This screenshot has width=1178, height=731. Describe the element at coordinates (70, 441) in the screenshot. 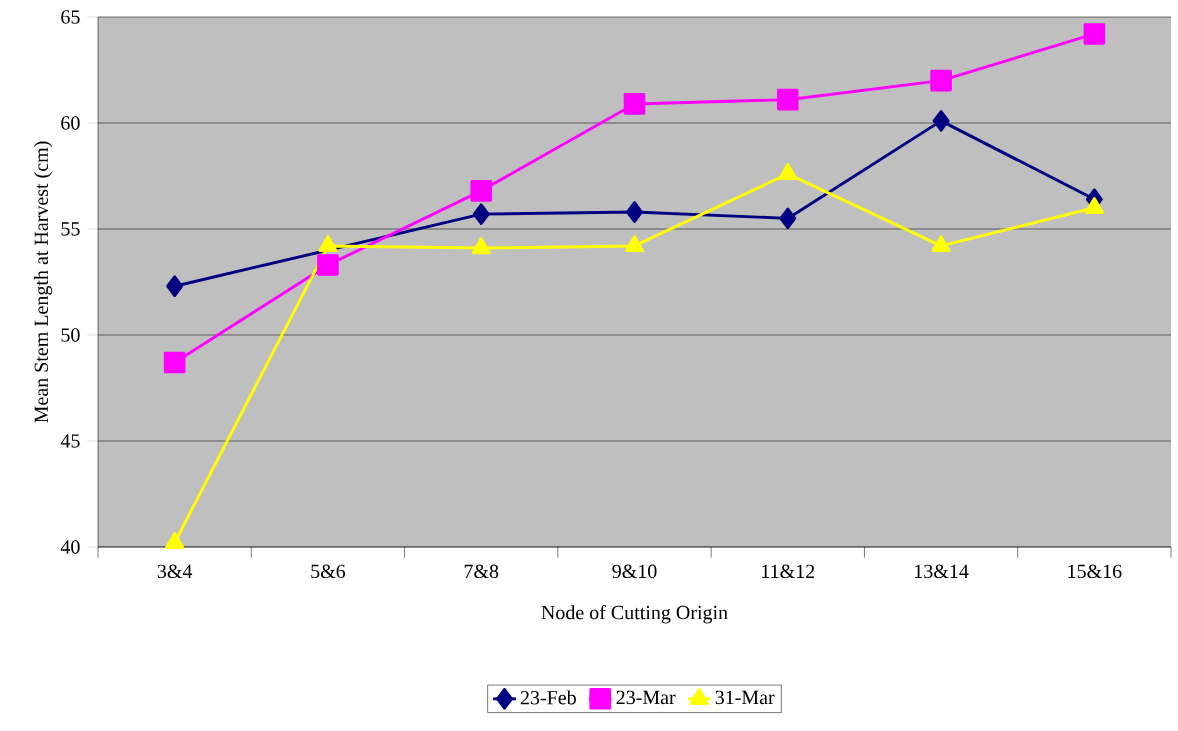

I see `y-tick-label: 45` at that location.